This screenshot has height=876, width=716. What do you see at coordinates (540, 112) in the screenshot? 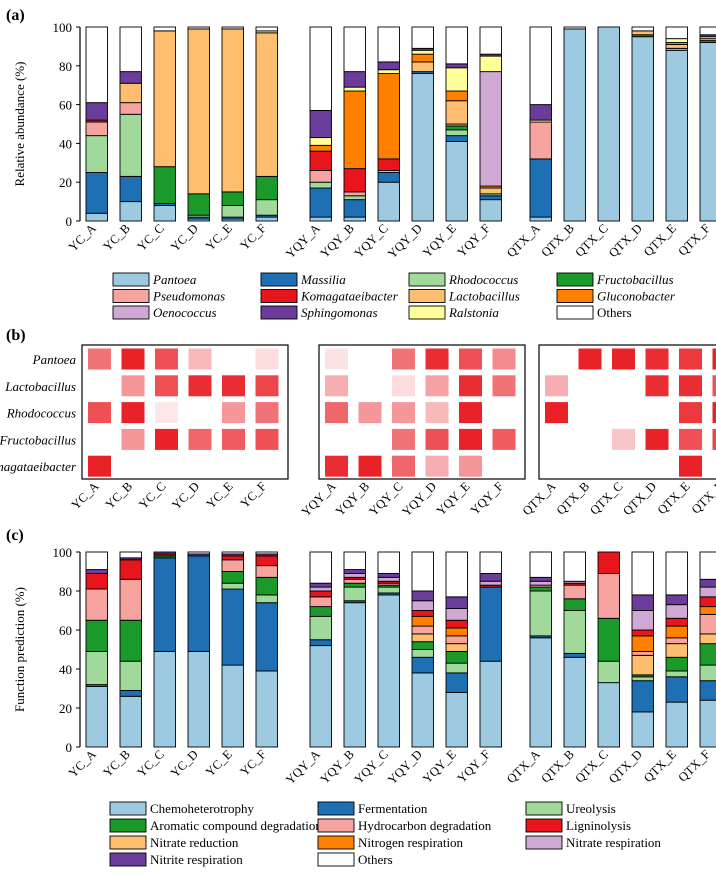
I see `bar-segment-sphingomonas` at bounding box center [540, 112].